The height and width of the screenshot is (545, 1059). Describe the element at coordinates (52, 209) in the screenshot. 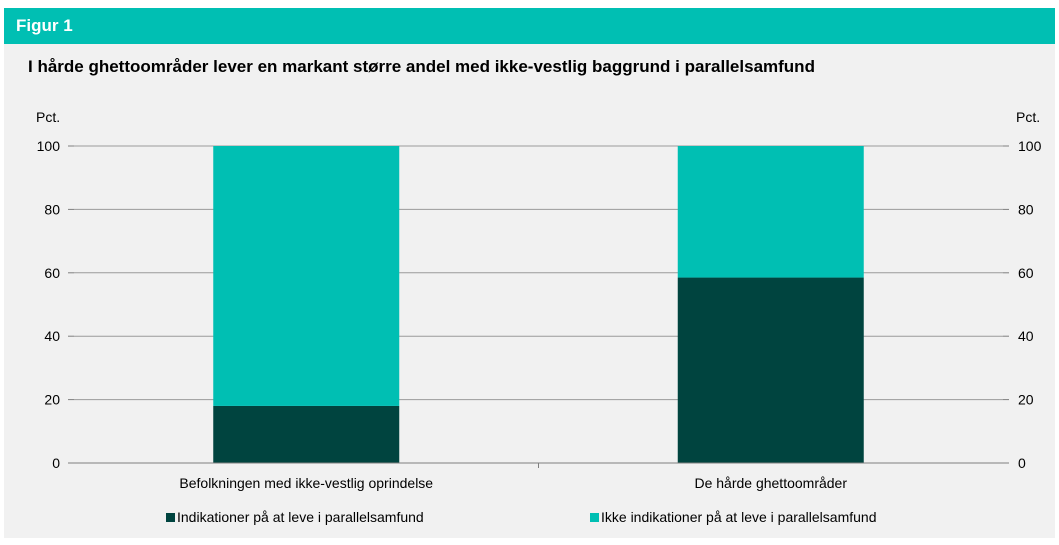

I see `left-tick-label: 80` at that location.